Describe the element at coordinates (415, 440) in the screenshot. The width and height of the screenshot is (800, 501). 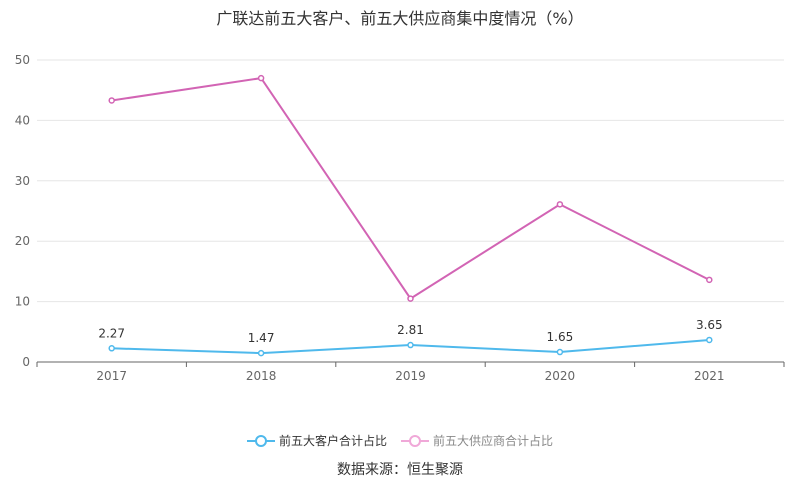
I see `legend-swatch-suppliers-icon` at that location.